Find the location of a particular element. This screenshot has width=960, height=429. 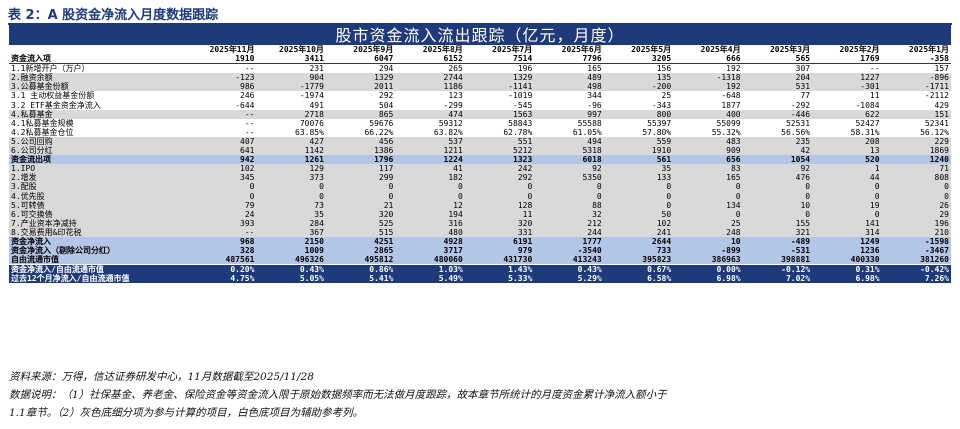

value-cell: 904 is located at coordinates (291, 78).